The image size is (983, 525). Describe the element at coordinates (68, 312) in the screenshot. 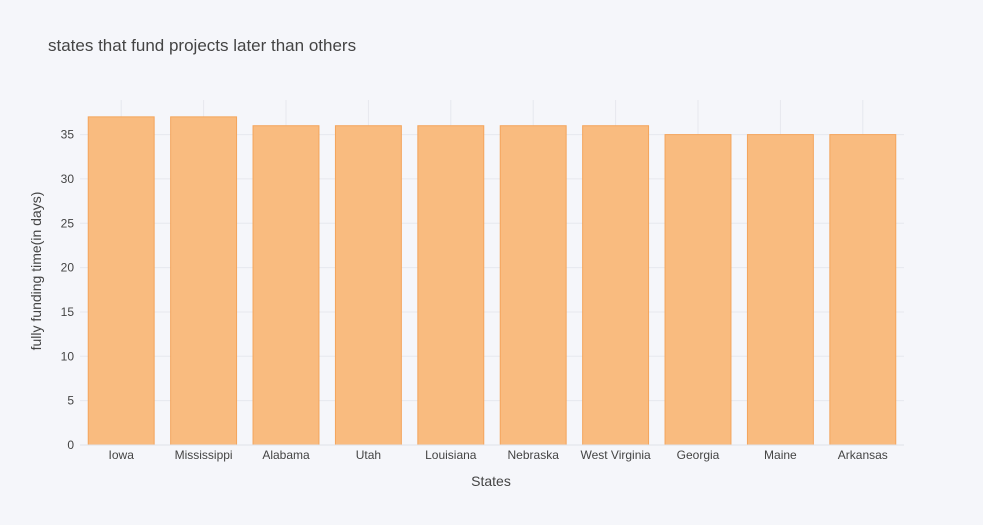

I see `y-tick-label: 15` at that location.